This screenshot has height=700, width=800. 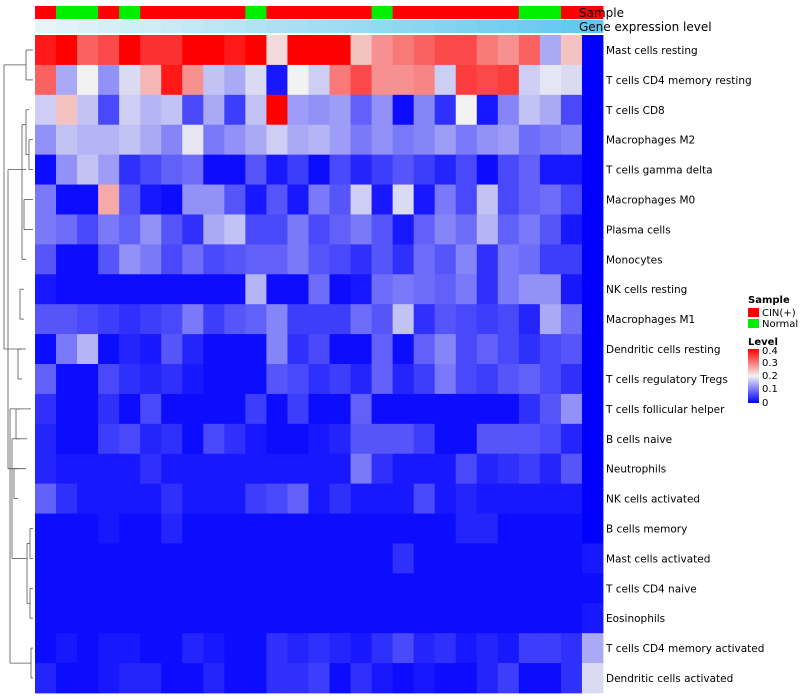 I want to click on legend-tick-0: 0, so click(x=765, y=403).